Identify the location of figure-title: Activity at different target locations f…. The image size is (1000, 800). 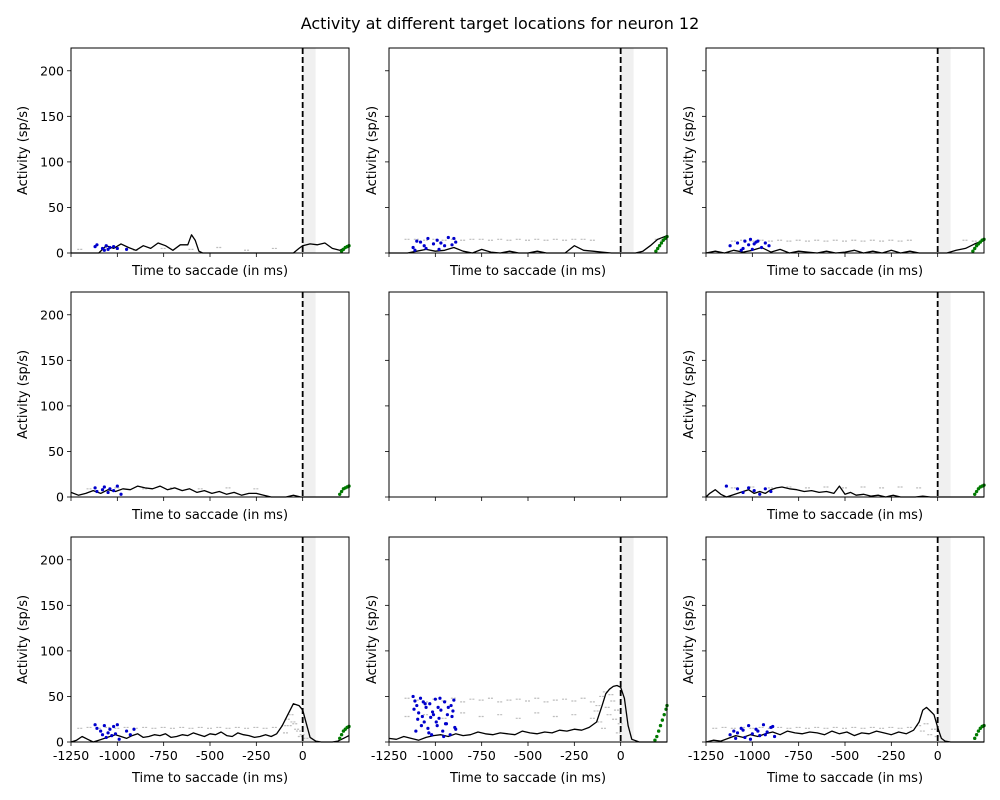
(500, 23).